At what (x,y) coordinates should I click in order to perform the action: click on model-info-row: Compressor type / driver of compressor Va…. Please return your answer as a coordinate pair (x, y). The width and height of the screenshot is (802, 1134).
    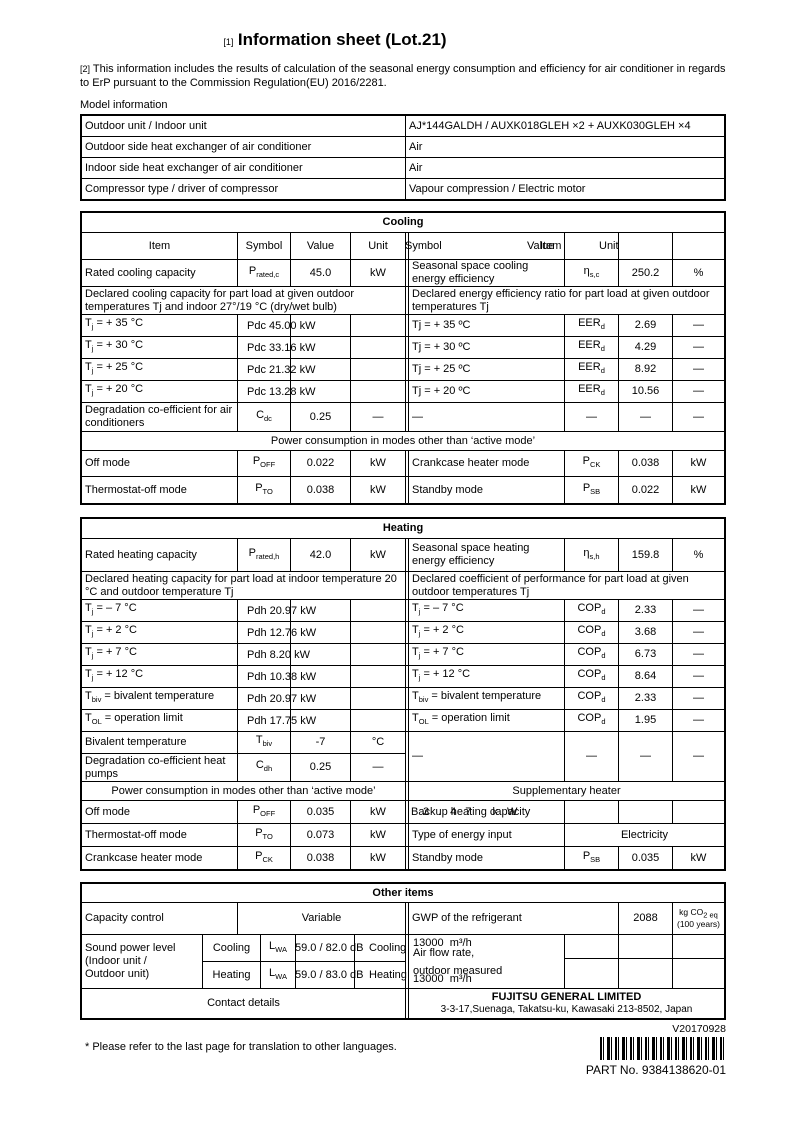
    Looking at the image, I should click on (403, 188).